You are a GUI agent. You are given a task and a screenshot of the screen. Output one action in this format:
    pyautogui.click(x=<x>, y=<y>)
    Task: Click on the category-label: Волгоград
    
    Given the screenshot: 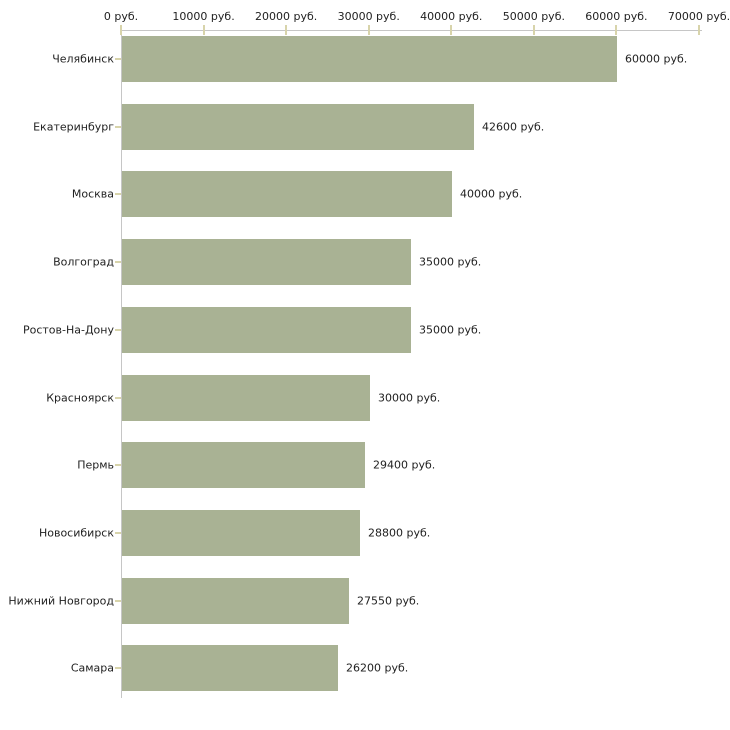 What is the action you would take?
    pyautogui.click(x=83, y=262)
    